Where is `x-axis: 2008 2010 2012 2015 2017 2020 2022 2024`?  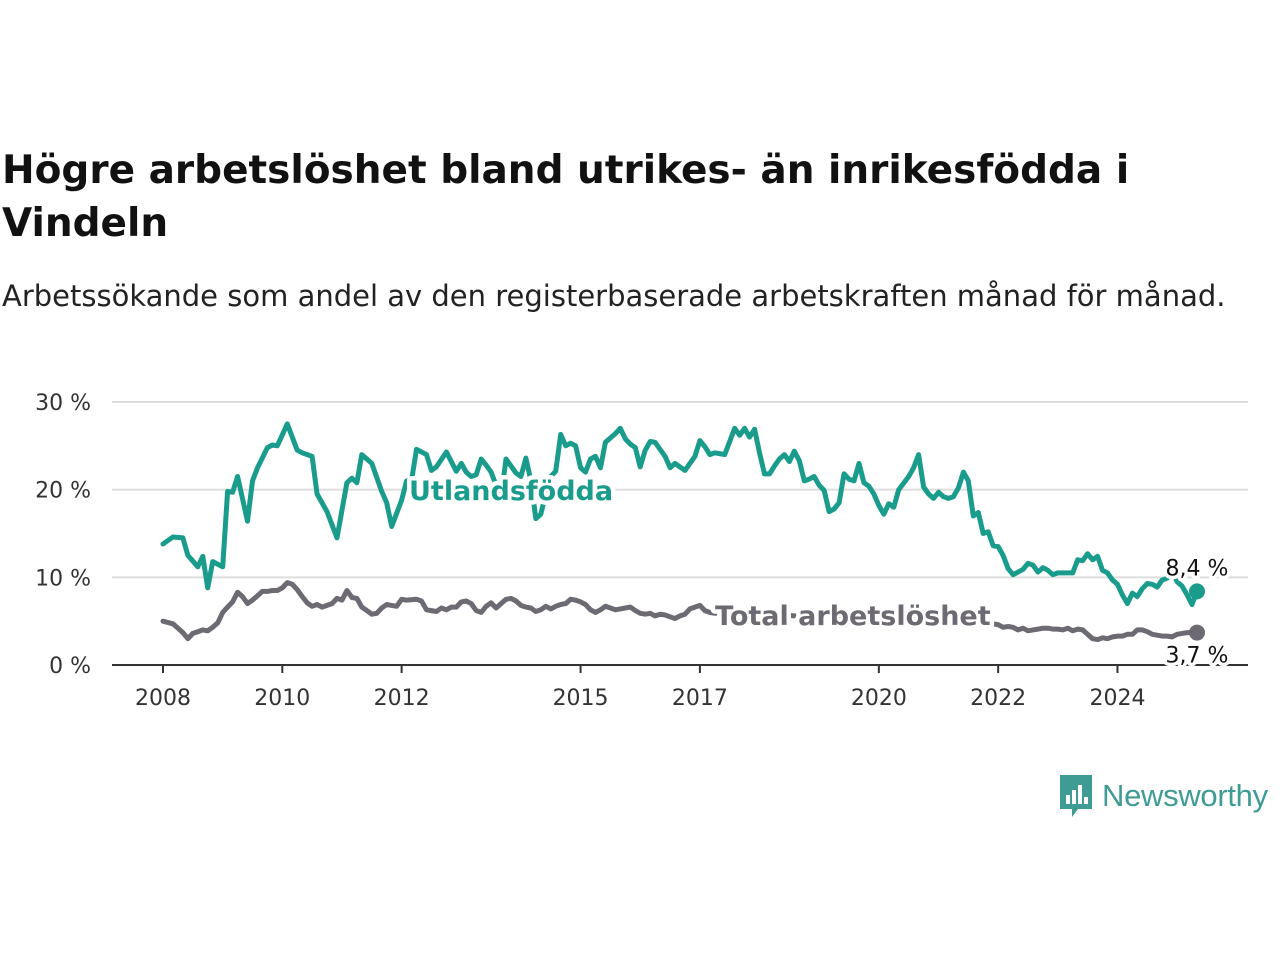 x-axis: 2008 2010 2012 2015 2017 2020 2022 2024 is located at coordinates (640, 688).